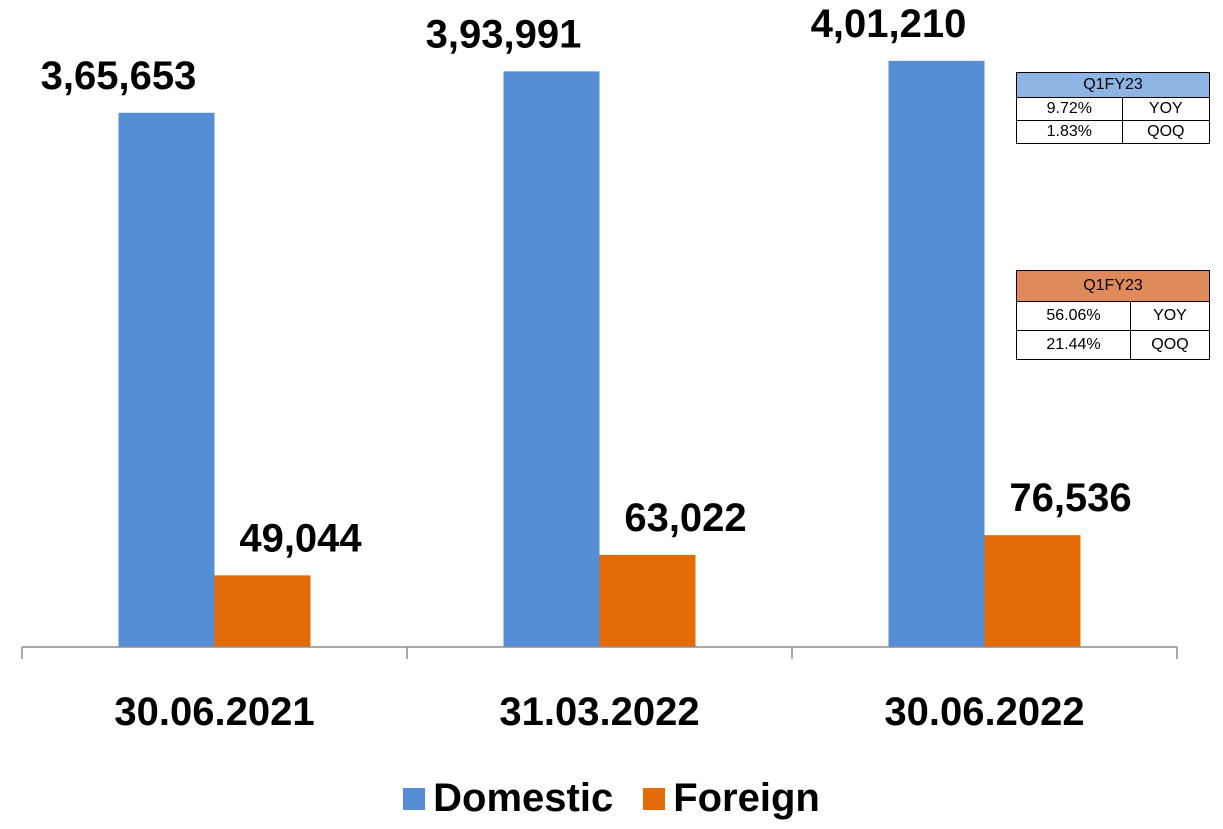 The height and width of the screenshot is (829, 1223). I want to click on domestic-qoq-value: 1.83%, so click(1069, 132).